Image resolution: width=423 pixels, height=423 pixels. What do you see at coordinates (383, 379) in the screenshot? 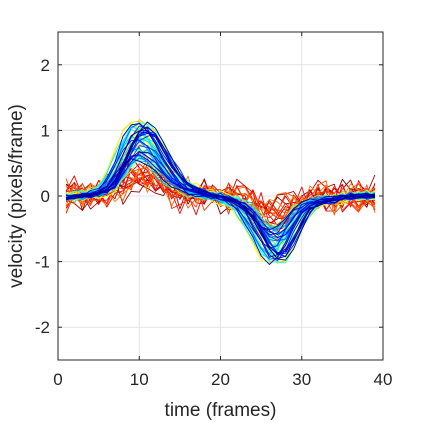
I see `x-tick-label: 40` at bounding box center [383, 379].